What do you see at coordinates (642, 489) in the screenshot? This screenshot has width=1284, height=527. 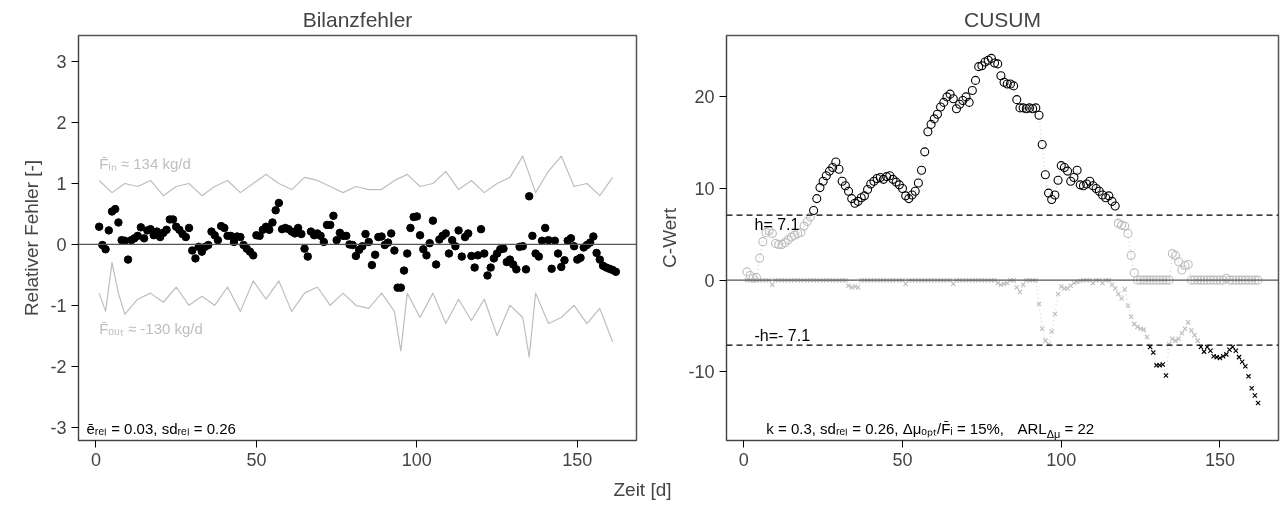 I see `x-axis-title: Zeit [d]` at bounding box center [642, 489].